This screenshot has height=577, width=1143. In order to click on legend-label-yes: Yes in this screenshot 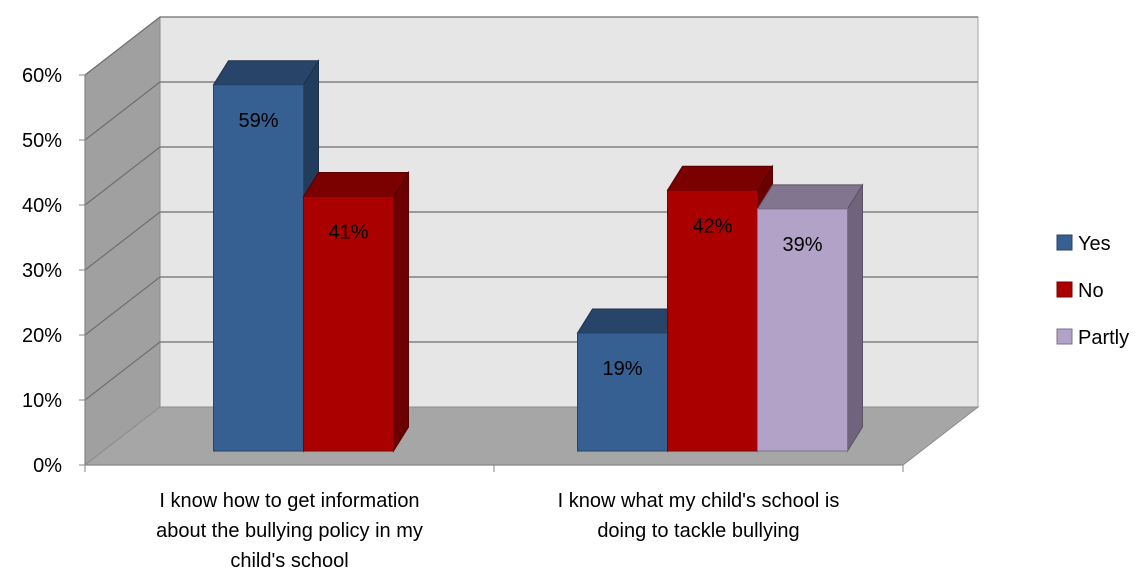, I will do `click(1094, 244)`.